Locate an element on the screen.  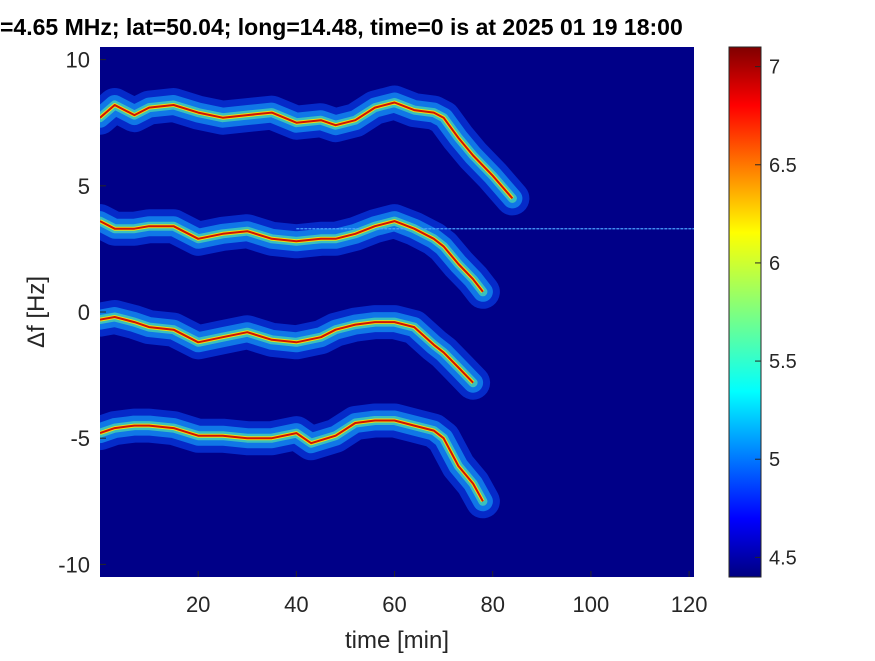
colorbar is located at coordinates (745, 312).